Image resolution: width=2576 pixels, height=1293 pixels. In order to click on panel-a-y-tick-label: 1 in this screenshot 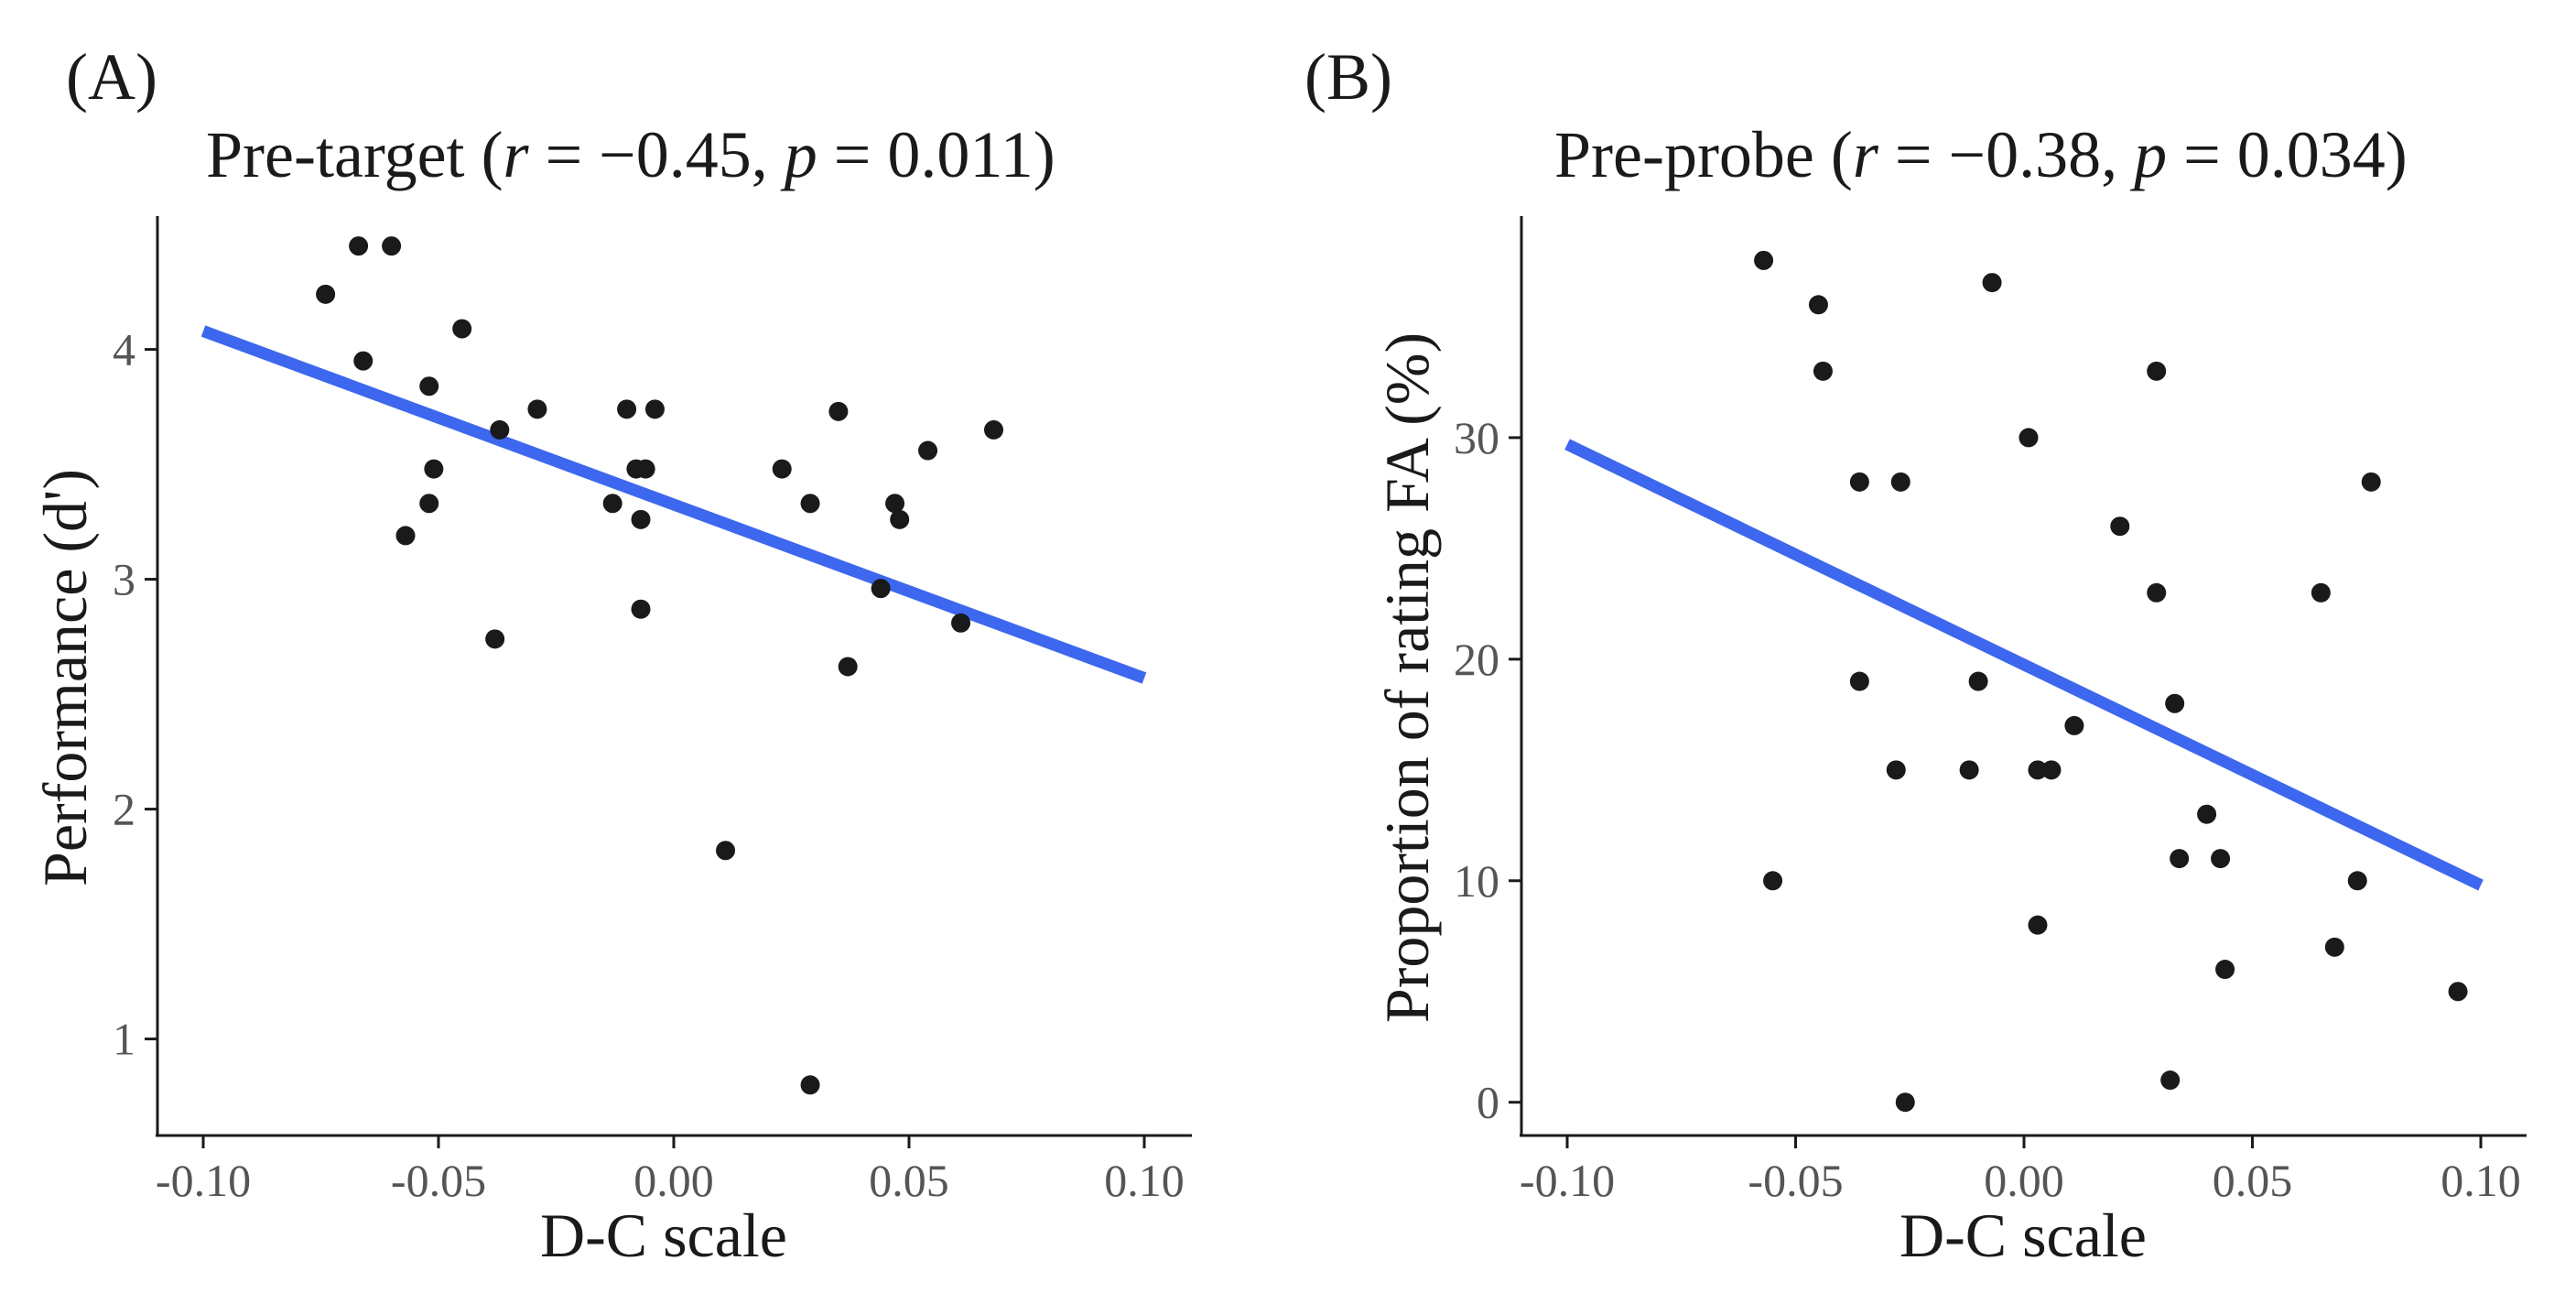, I will do `click(124, 1039)`.